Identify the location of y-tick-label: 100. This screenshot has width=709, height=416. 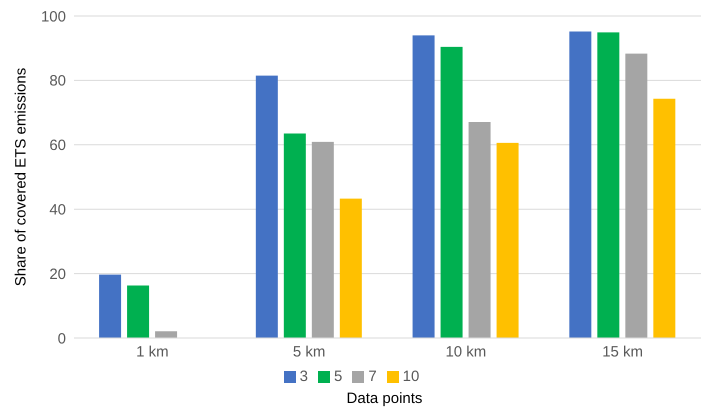
(53, 17).